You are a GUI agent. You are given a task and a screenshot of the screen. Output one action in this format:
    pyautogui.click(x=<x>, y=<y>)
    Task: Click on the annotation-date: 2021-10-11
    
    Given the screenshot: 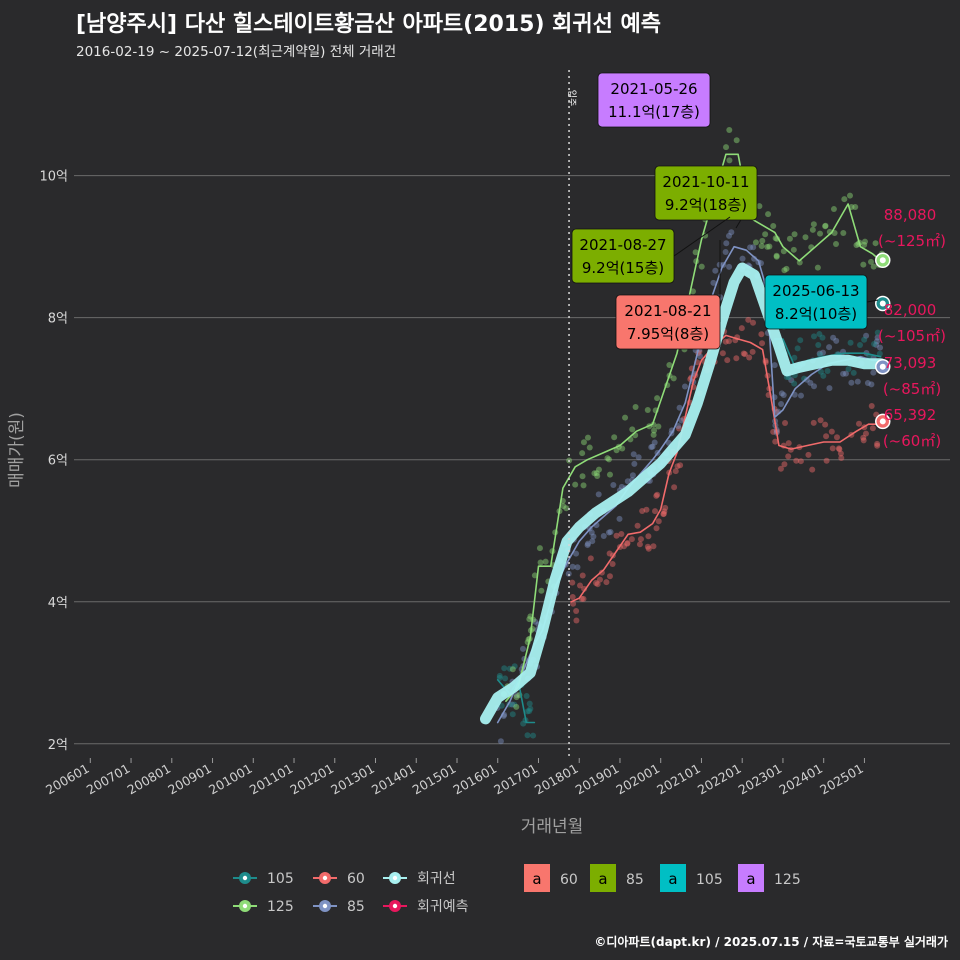 What is the action you would take?
    pyautogui.click(x=705, y=182)
    